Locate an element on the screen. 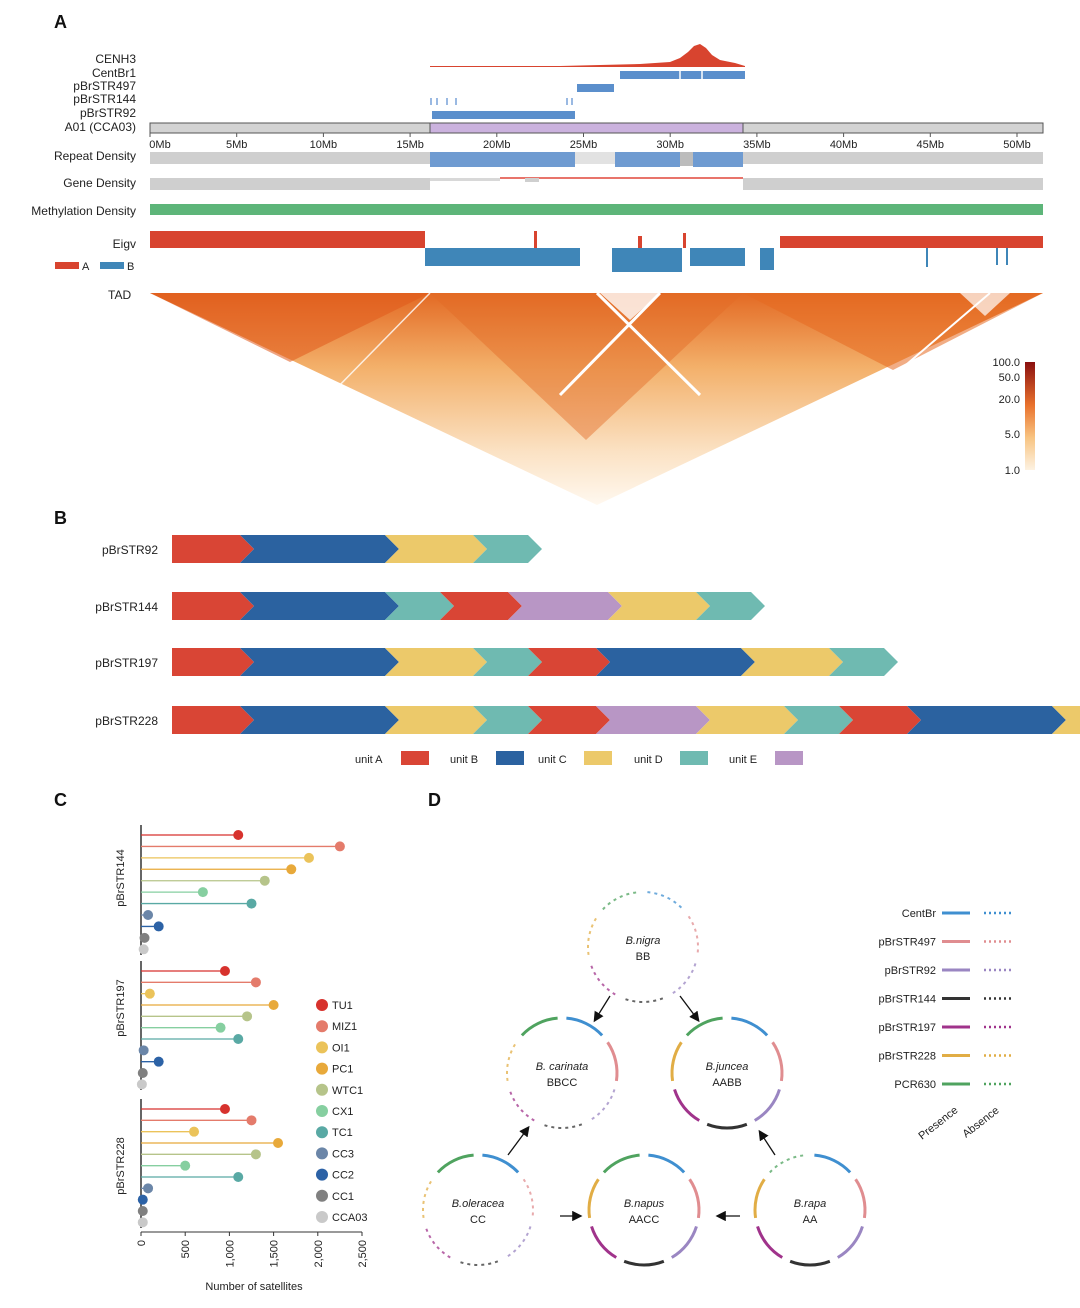  repeat-legend-label: pBrSTR228 is located at coordinates (907, 1057).